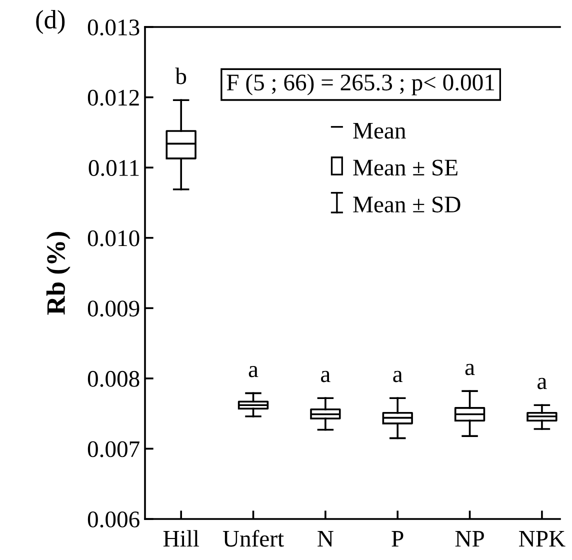 The width and height of the screenshot is (572, 560). I want to click on annotation: F (5 ; 66) = 265.3 ; p< 0.001, so click(360, 85).